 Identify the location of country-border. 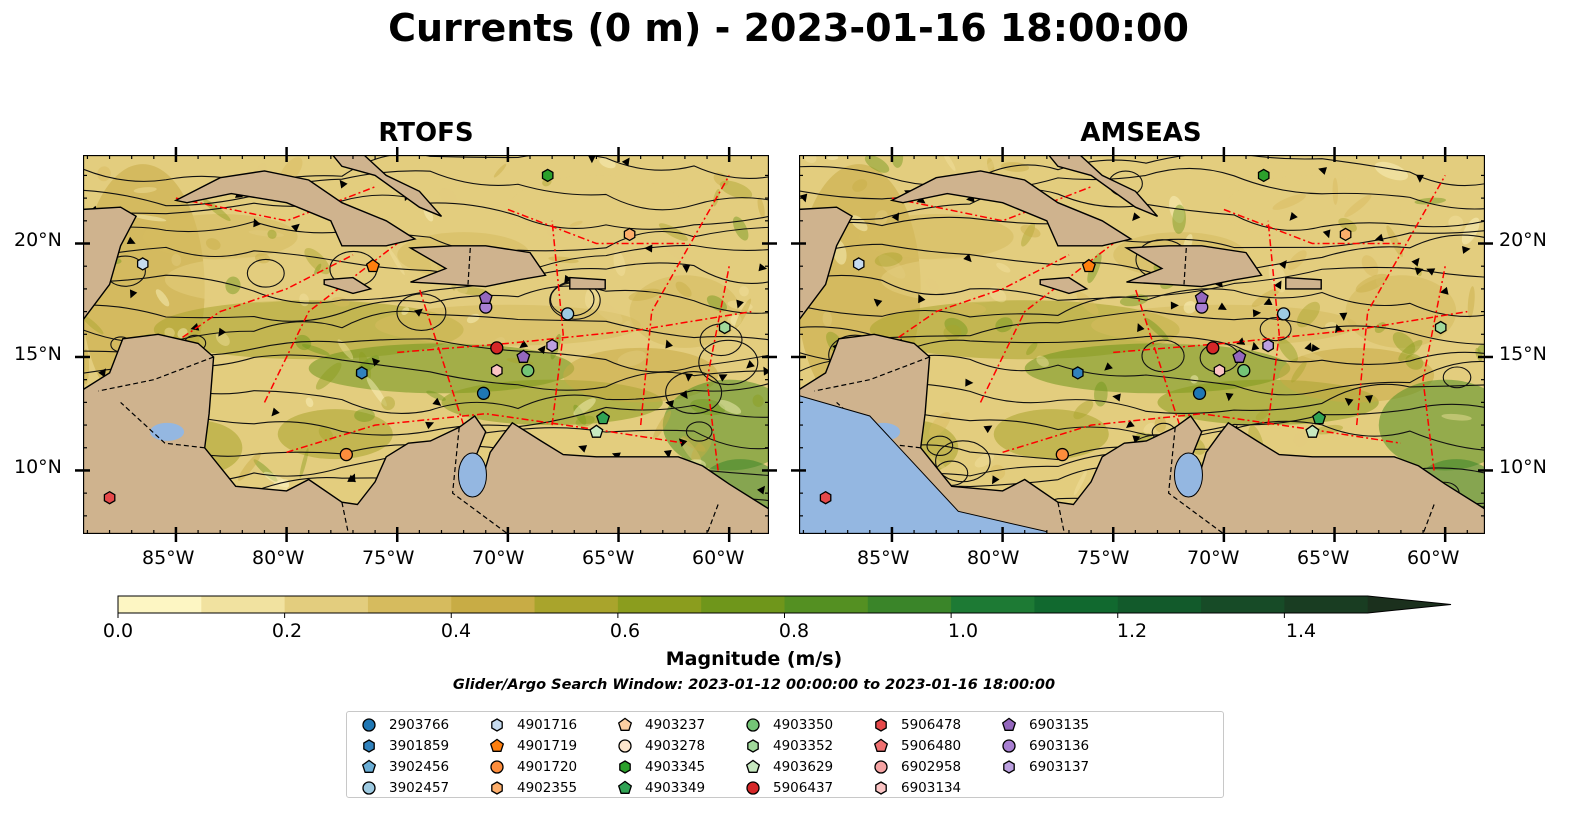
(345, 518).